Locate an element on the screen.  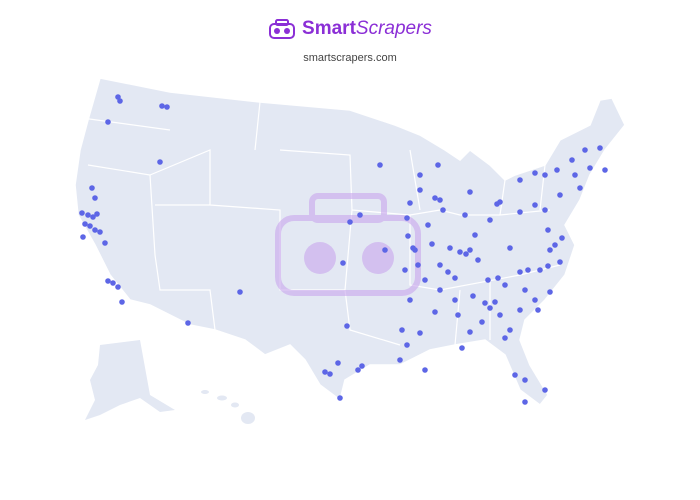
brand-bold: Smart is located at coordinates (329, 28).